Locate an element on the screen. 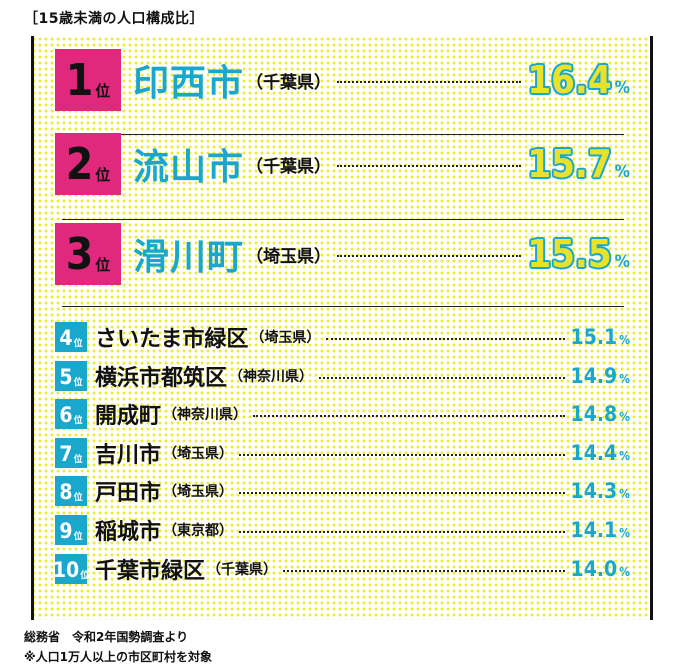 Image resolution: width=680 pixels, height=670 pixels. city-name: 吉川市 is located at coordinates (128, 455).